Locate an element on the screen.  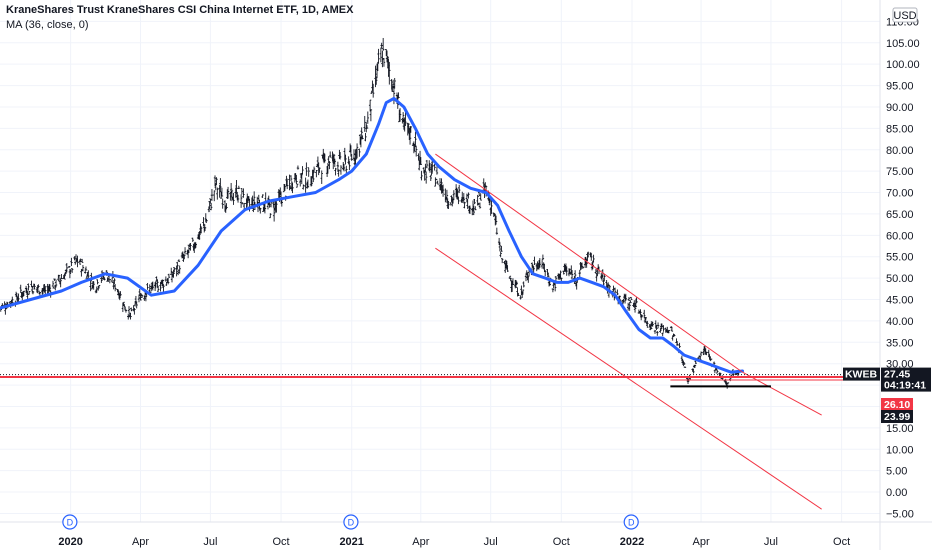
low-price-tag is located at coordinates (897, 416).